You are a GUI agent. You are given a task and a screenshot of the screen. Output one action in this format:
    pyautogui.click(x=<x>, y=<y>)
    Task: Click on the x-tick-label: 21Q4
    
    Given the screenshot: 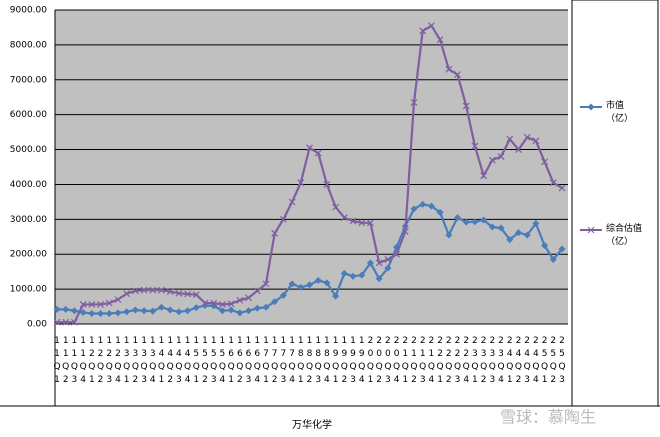 What is the action you would take?
    pyautogui.click(x=431, y=362)
    